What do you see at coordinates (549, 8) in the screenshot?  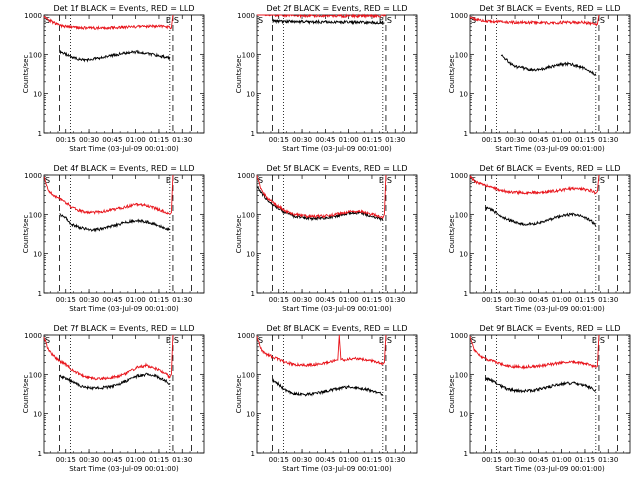 I see `chart-title: Det 3f BLACK = Events, RED = LLD` at bounding box center [549, 8].